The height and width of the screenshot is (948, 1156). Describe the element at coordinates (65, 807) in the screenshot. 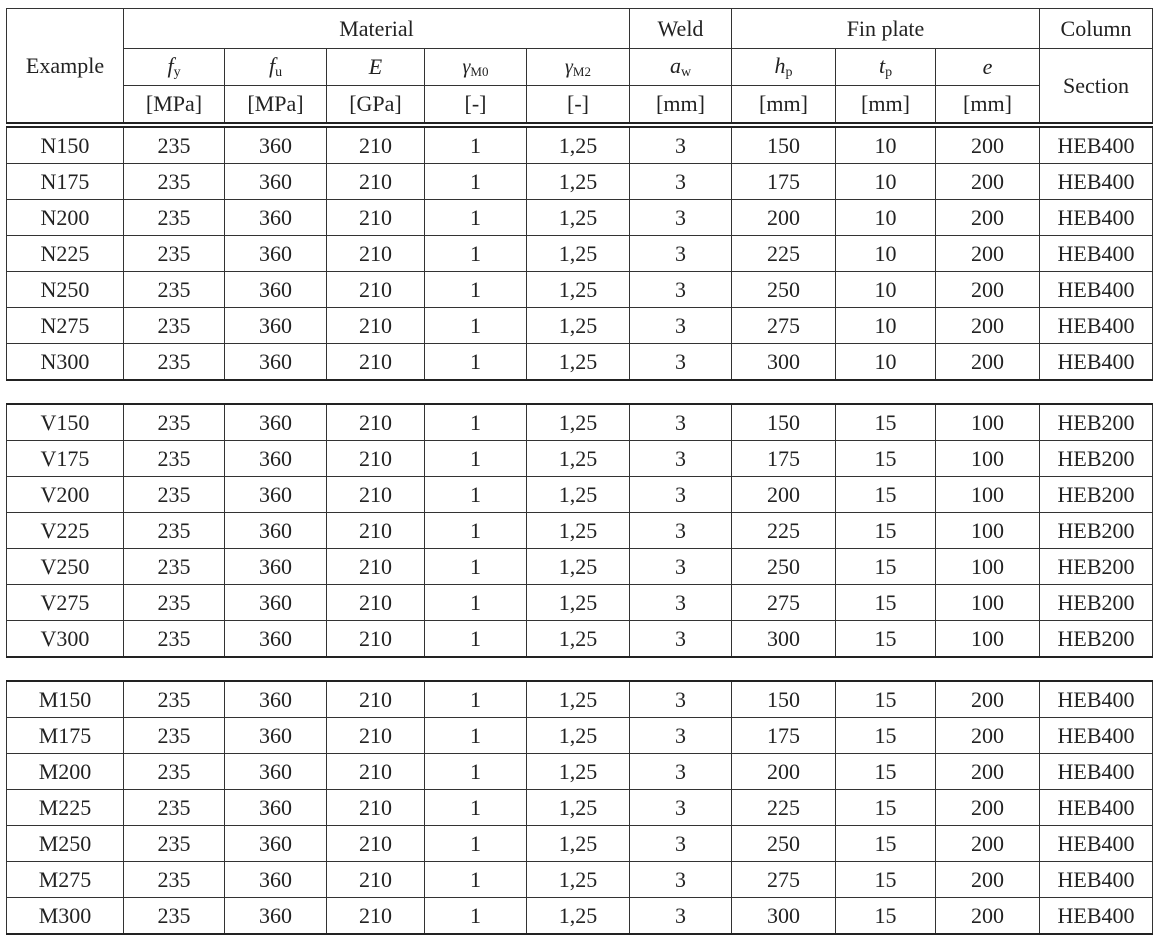

I see `table-cell: M225` at that location.